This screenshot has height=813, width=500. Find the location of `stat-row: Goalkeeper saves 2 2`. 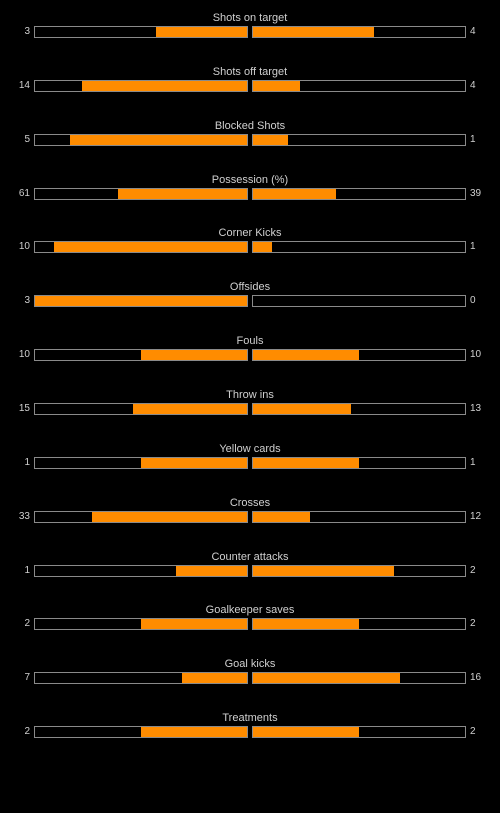

stat-row: Goalkeeper saves 2 2 is located at coordinates (250, 622).